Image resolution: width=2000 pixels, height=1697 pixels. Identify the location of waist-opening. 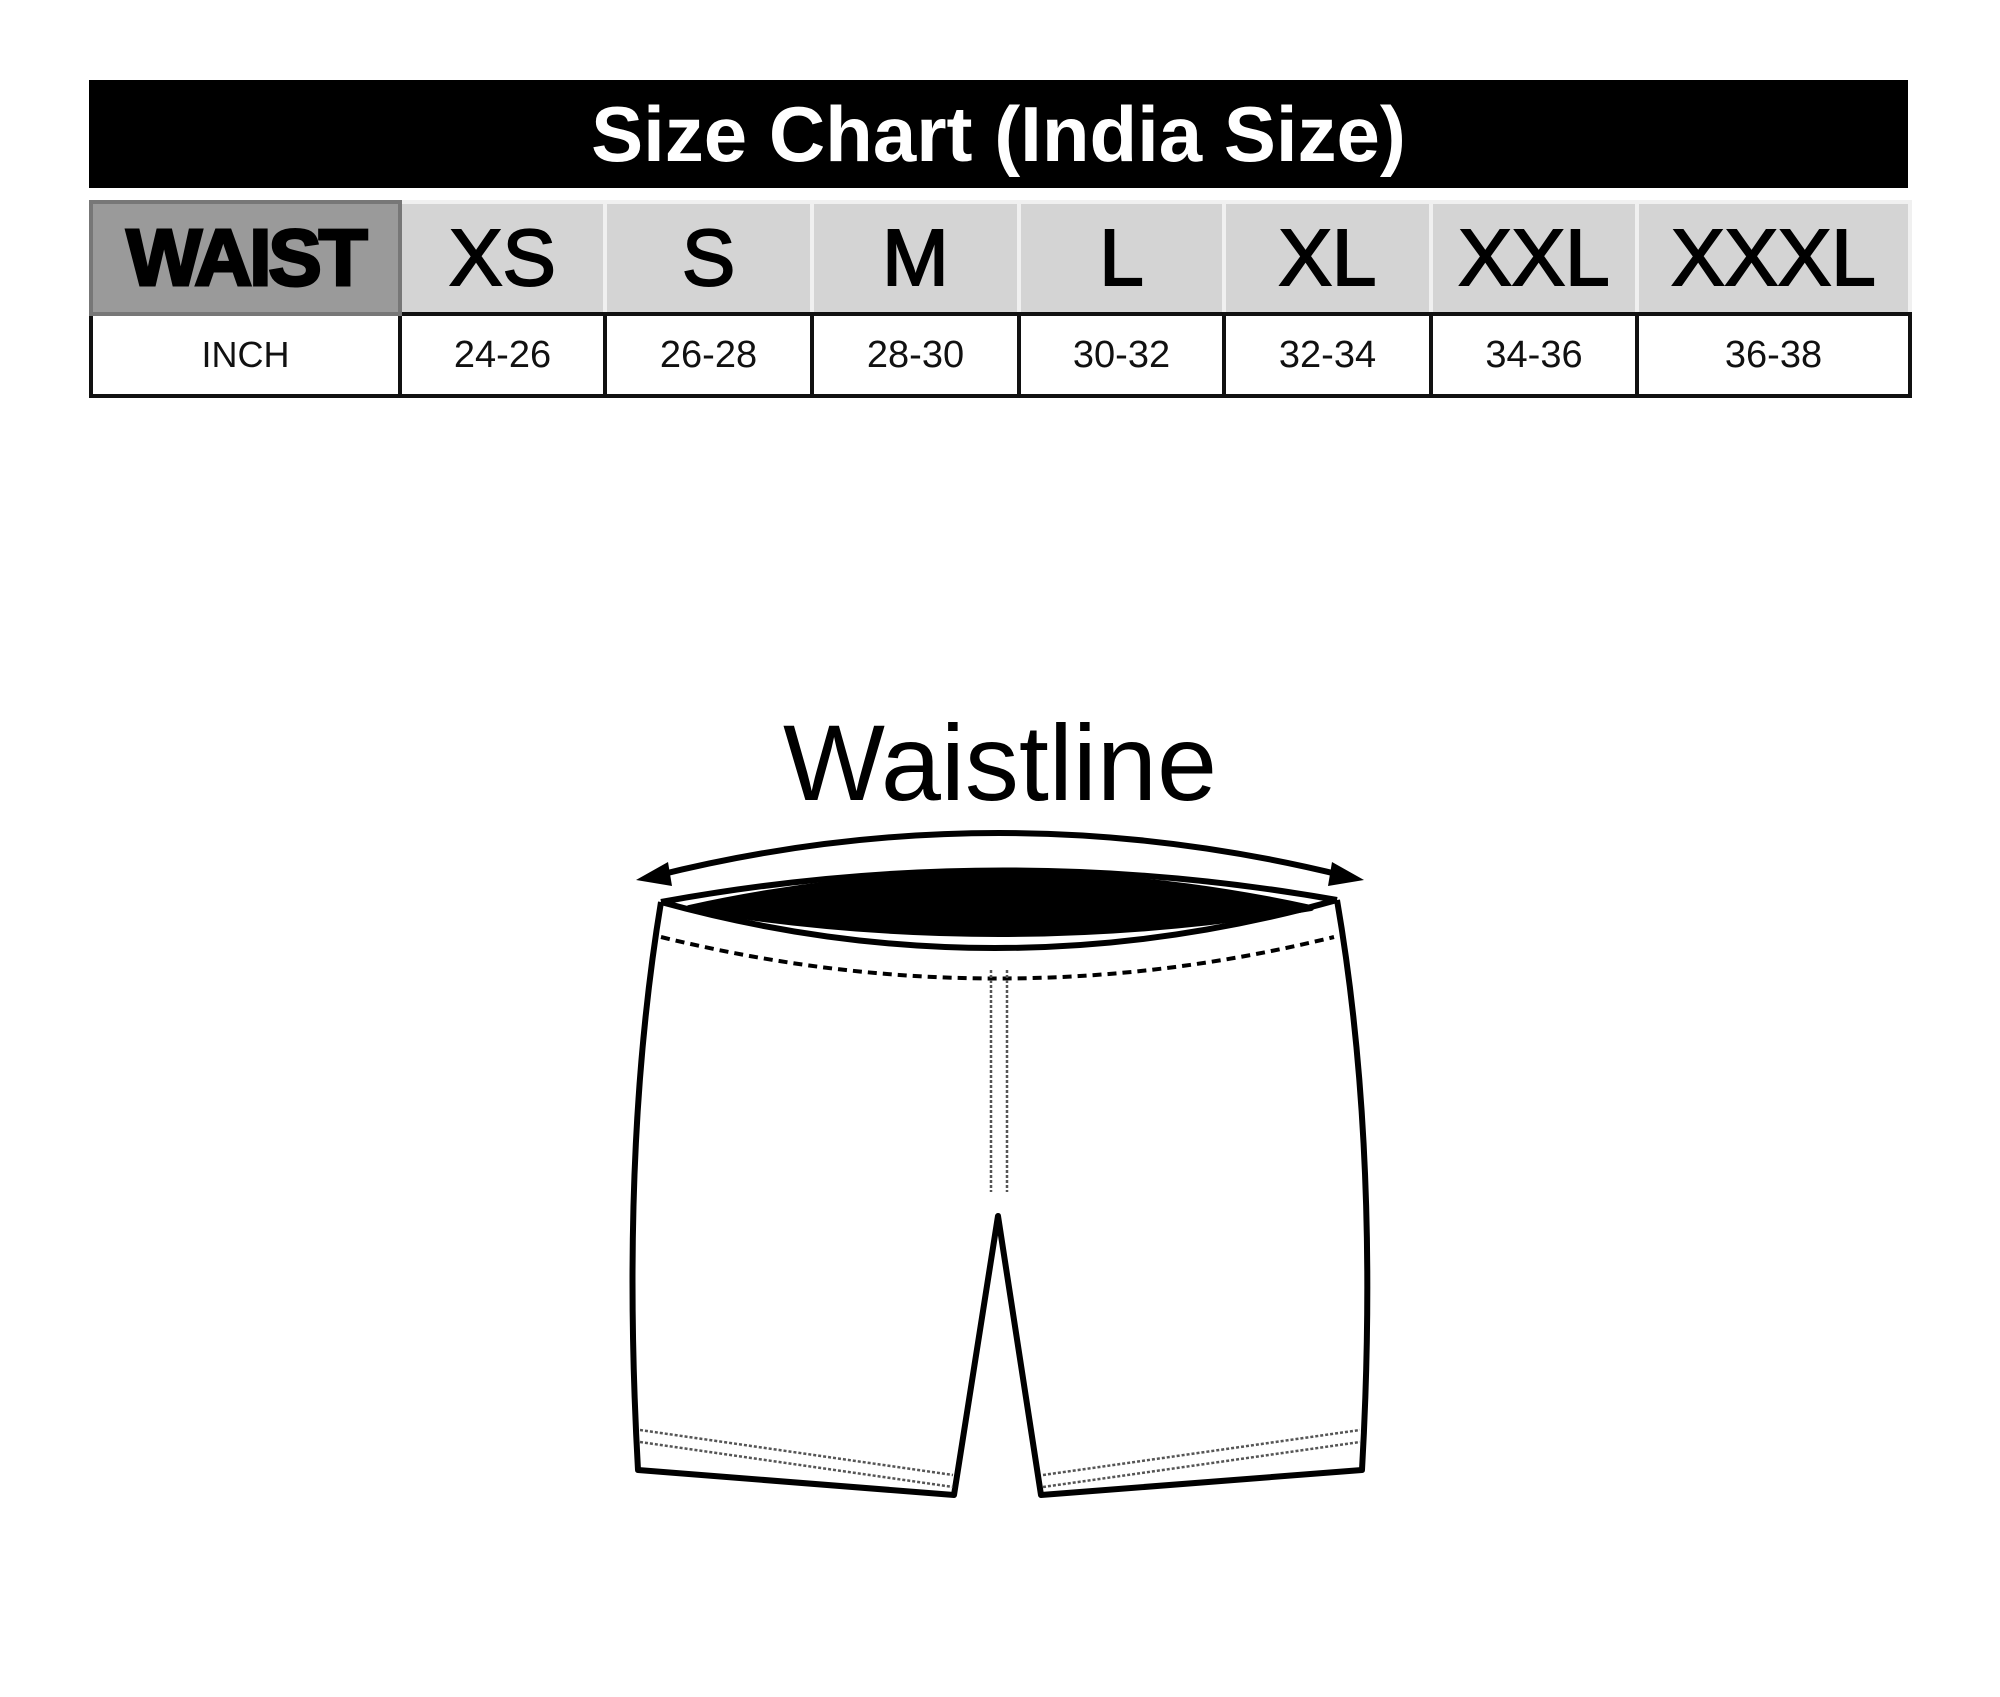
(1000, 904).